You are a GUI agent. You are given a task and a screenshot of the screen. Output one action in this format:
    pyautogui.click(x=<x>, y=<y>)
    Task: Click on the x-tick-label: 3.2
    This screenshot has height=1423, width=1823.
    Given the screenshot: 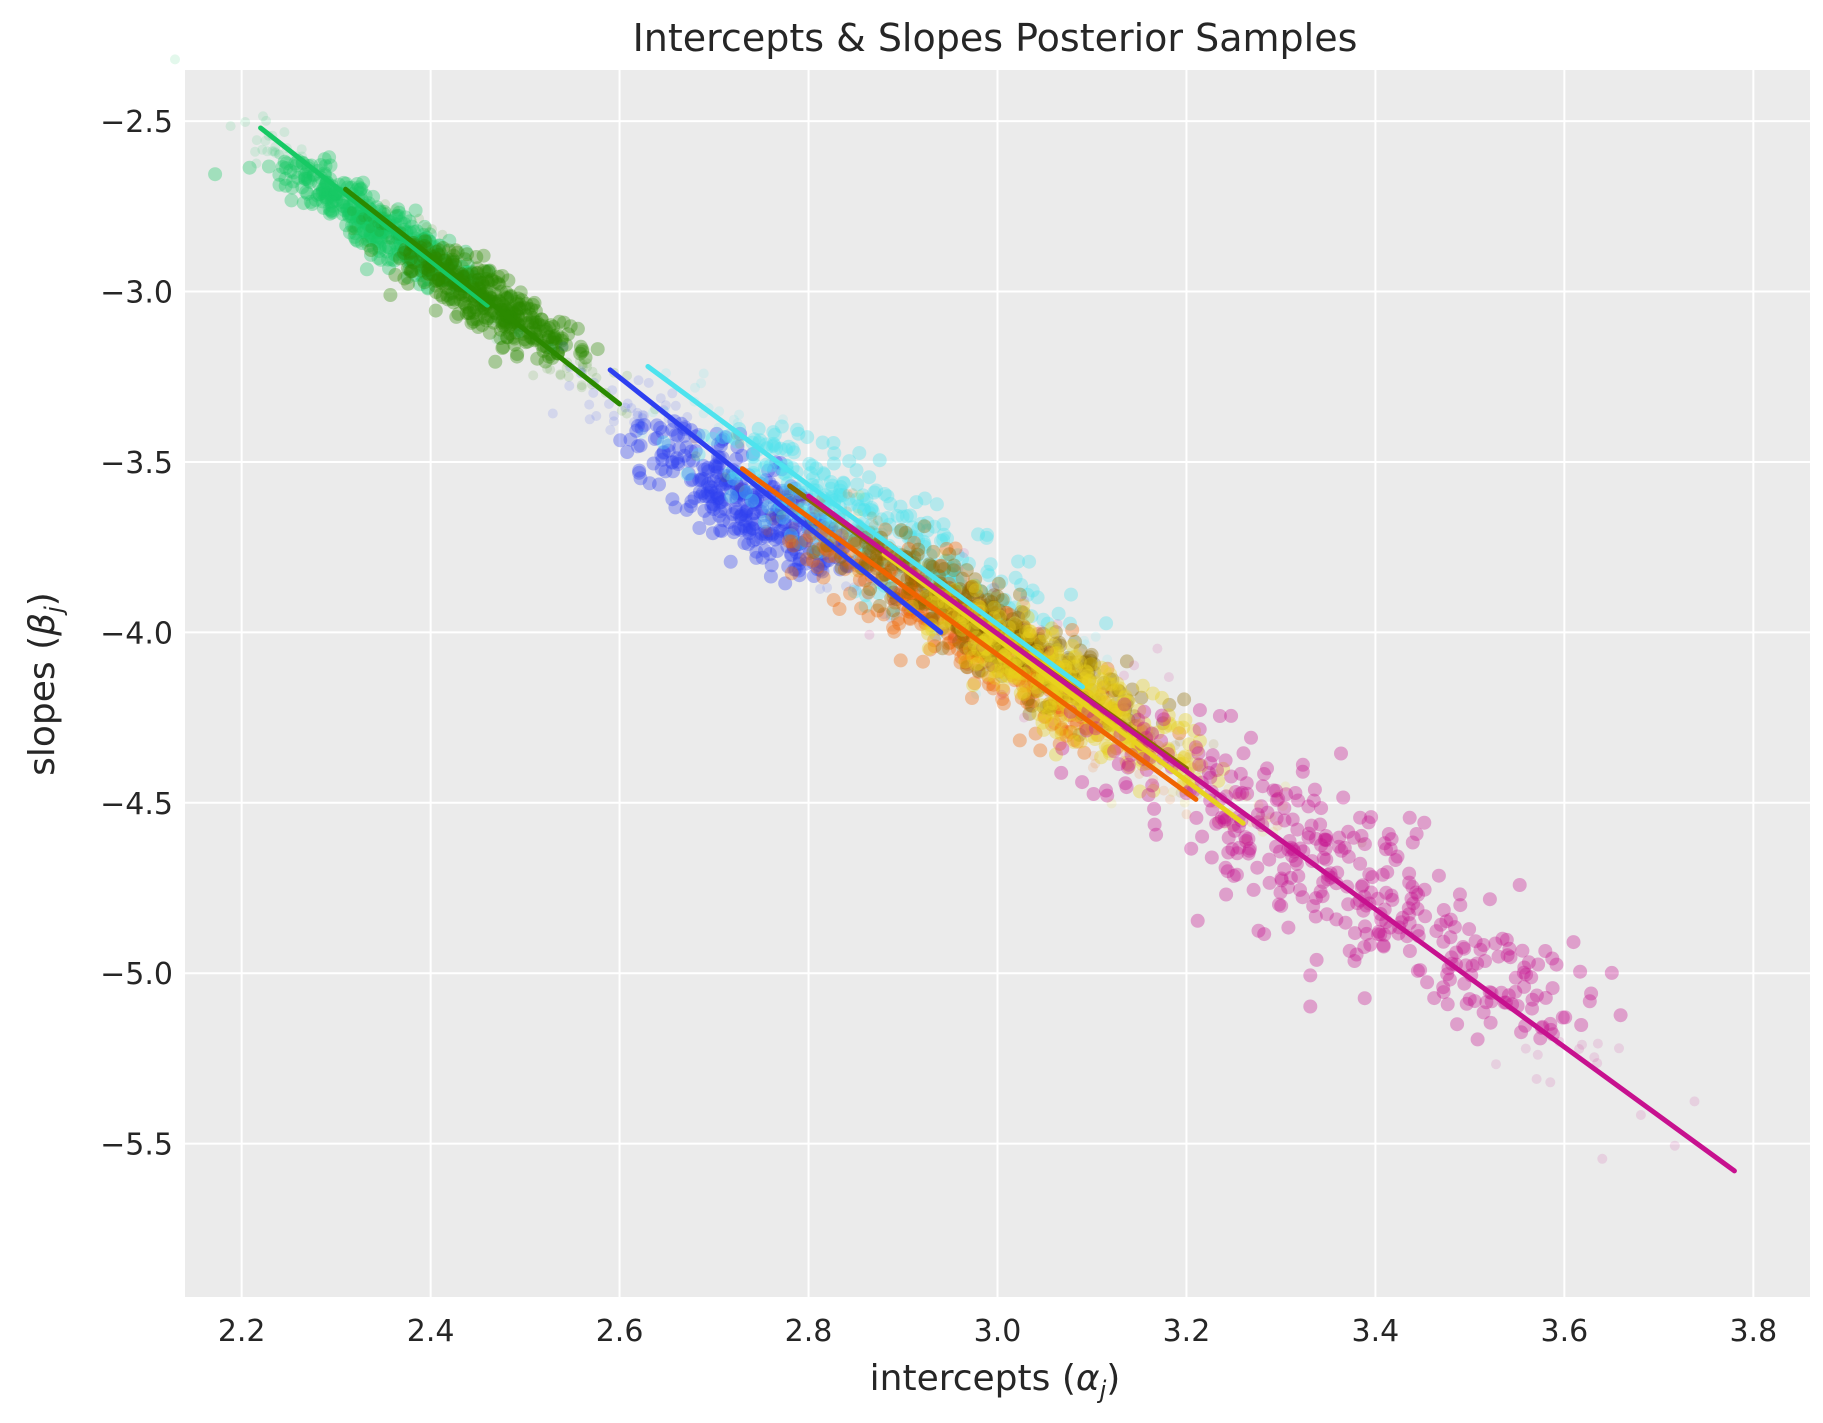 What is the action you would take?
    pyautogui.click(x=1187, y=1331)
    